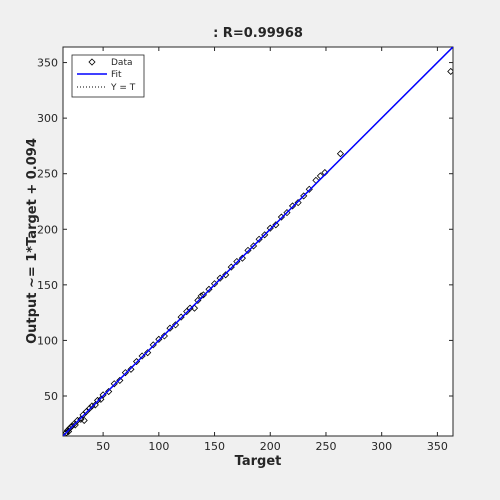  I want to click on x-tick-label: 350, so click(437, 446).